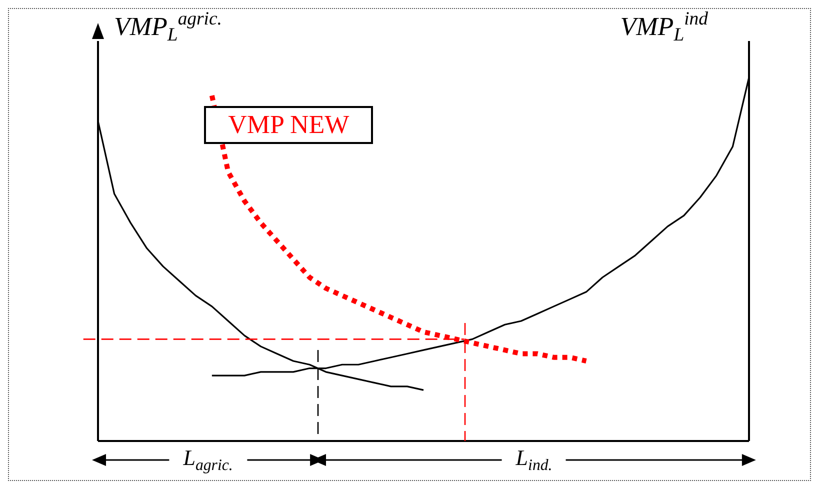  Describe the element at coordinates (208, 459) in the screenshot. I see `text: L$_{agric.}$` at that location.